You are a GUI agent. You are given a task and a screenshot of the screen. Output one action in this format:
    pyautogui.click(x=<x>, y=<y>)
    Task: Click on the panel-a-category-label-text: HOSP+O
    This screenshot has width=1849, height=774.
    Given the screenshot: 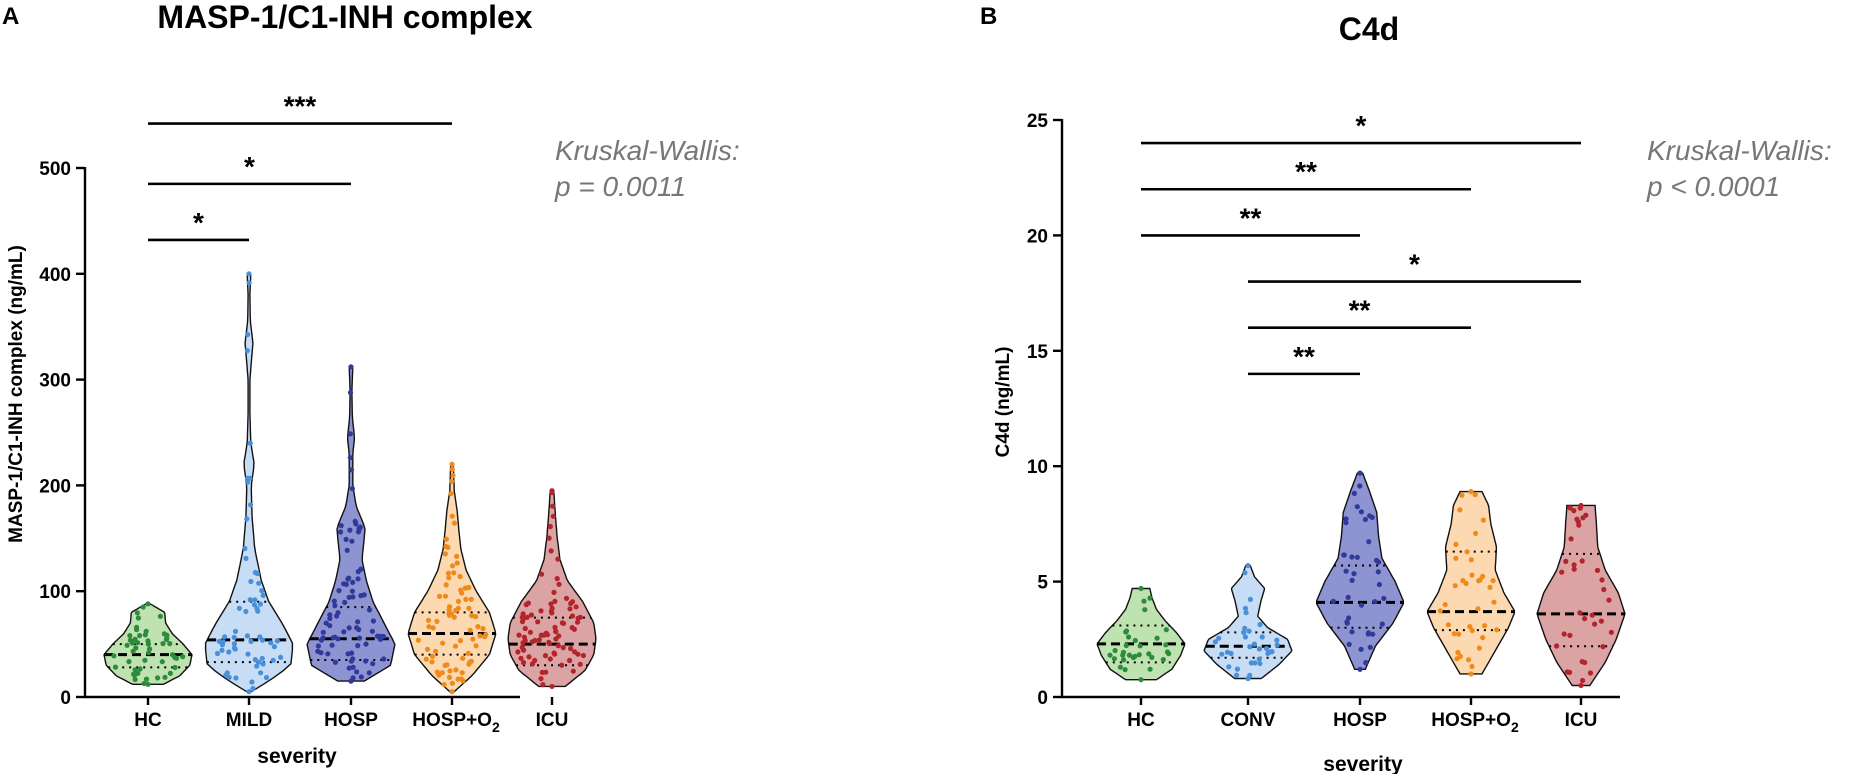 What is the action you would take?
    pyautogui.click(x=452, y=720)
    